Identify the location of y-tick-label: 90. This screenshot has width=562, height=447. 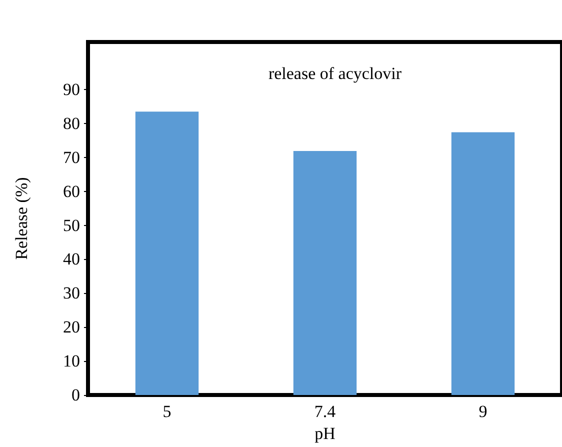
(71, 90).